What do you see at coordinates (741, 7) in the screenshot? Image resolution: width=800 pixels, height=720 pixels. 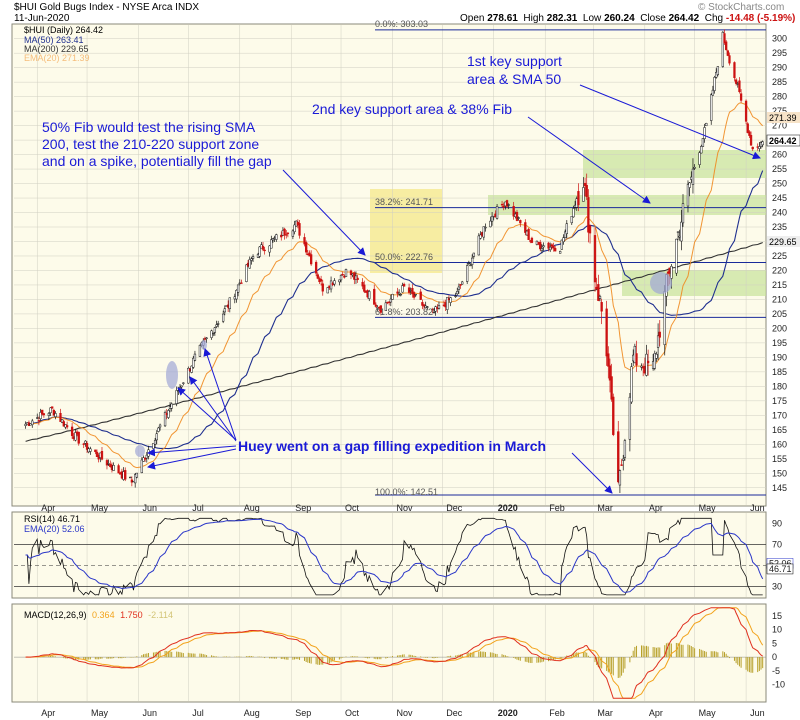 I see `watermark: © StockCharts.com` at bounding box center [741, 7].